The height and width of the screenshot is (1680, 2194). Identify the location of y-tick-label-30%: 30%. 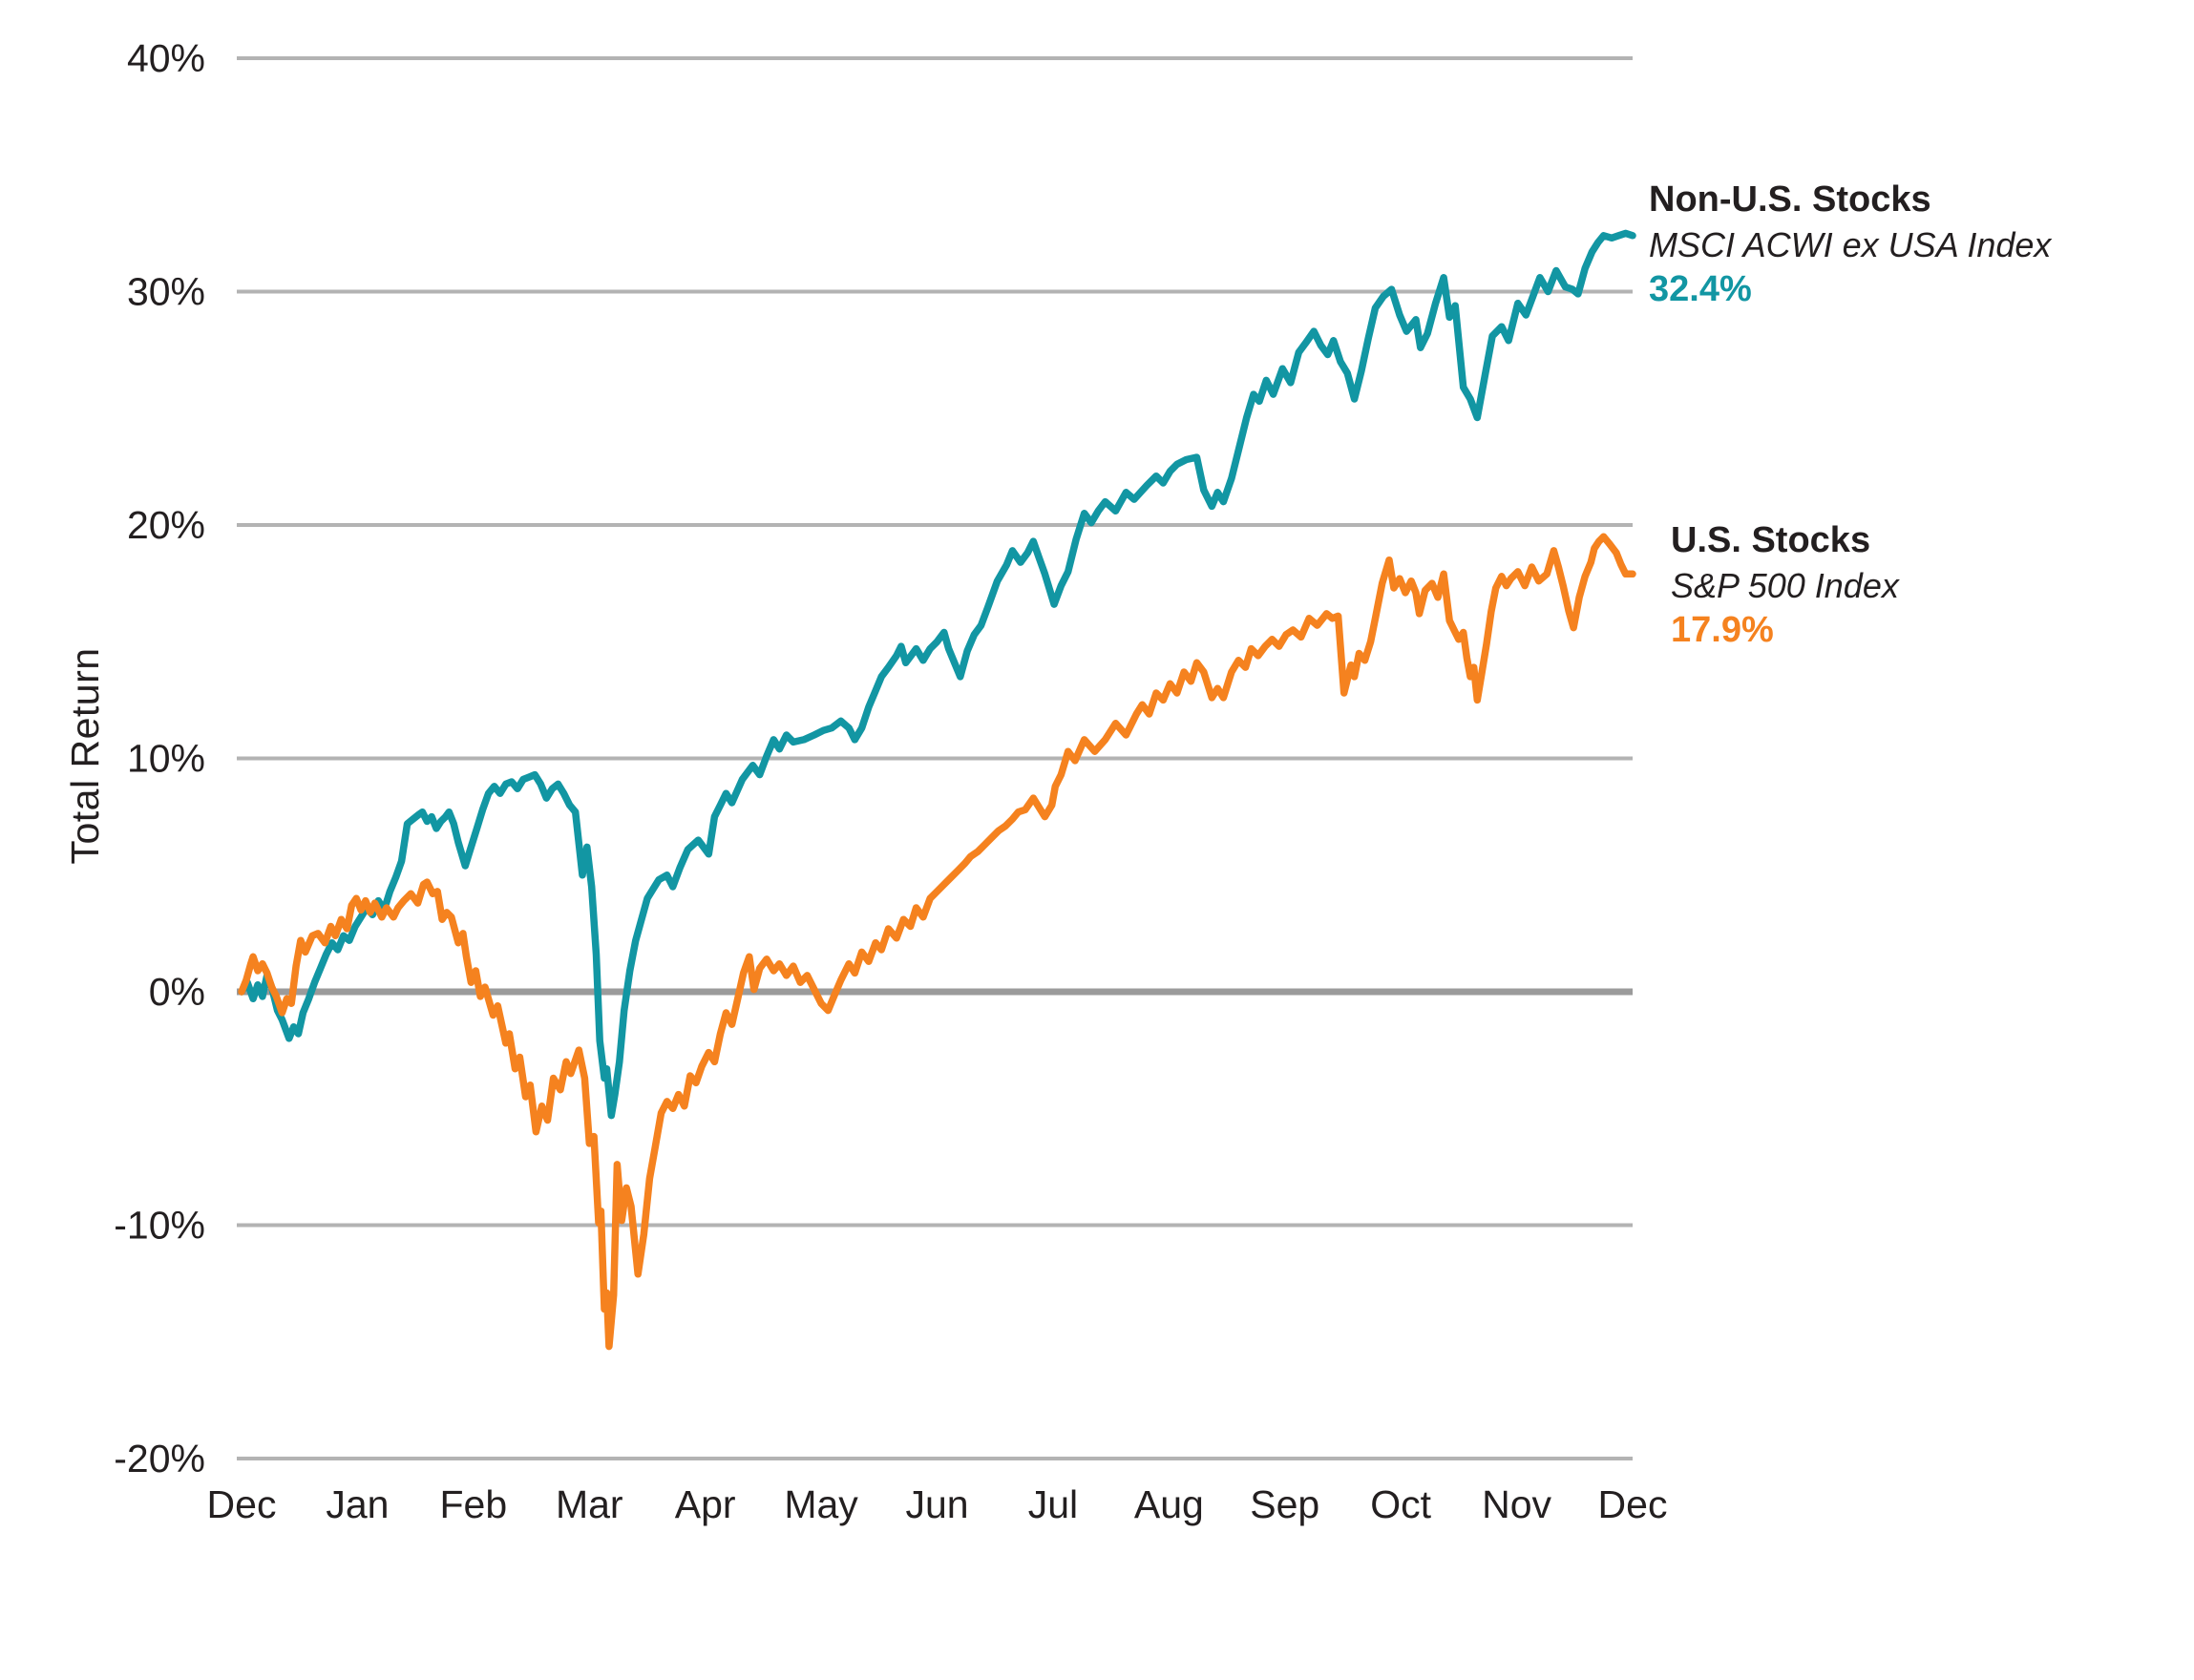
(166, 292).